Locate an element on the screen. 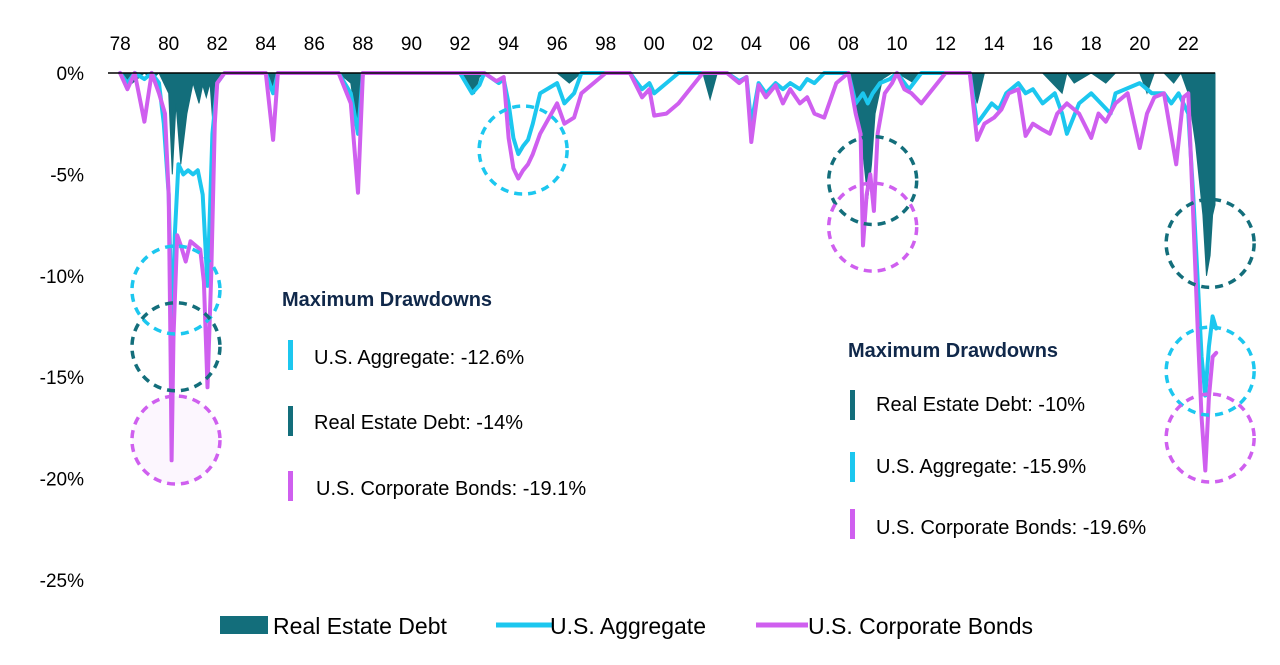 The image size is (1280, 665). annotation-1-item-1-swatch is located at coordinates (290, 355).